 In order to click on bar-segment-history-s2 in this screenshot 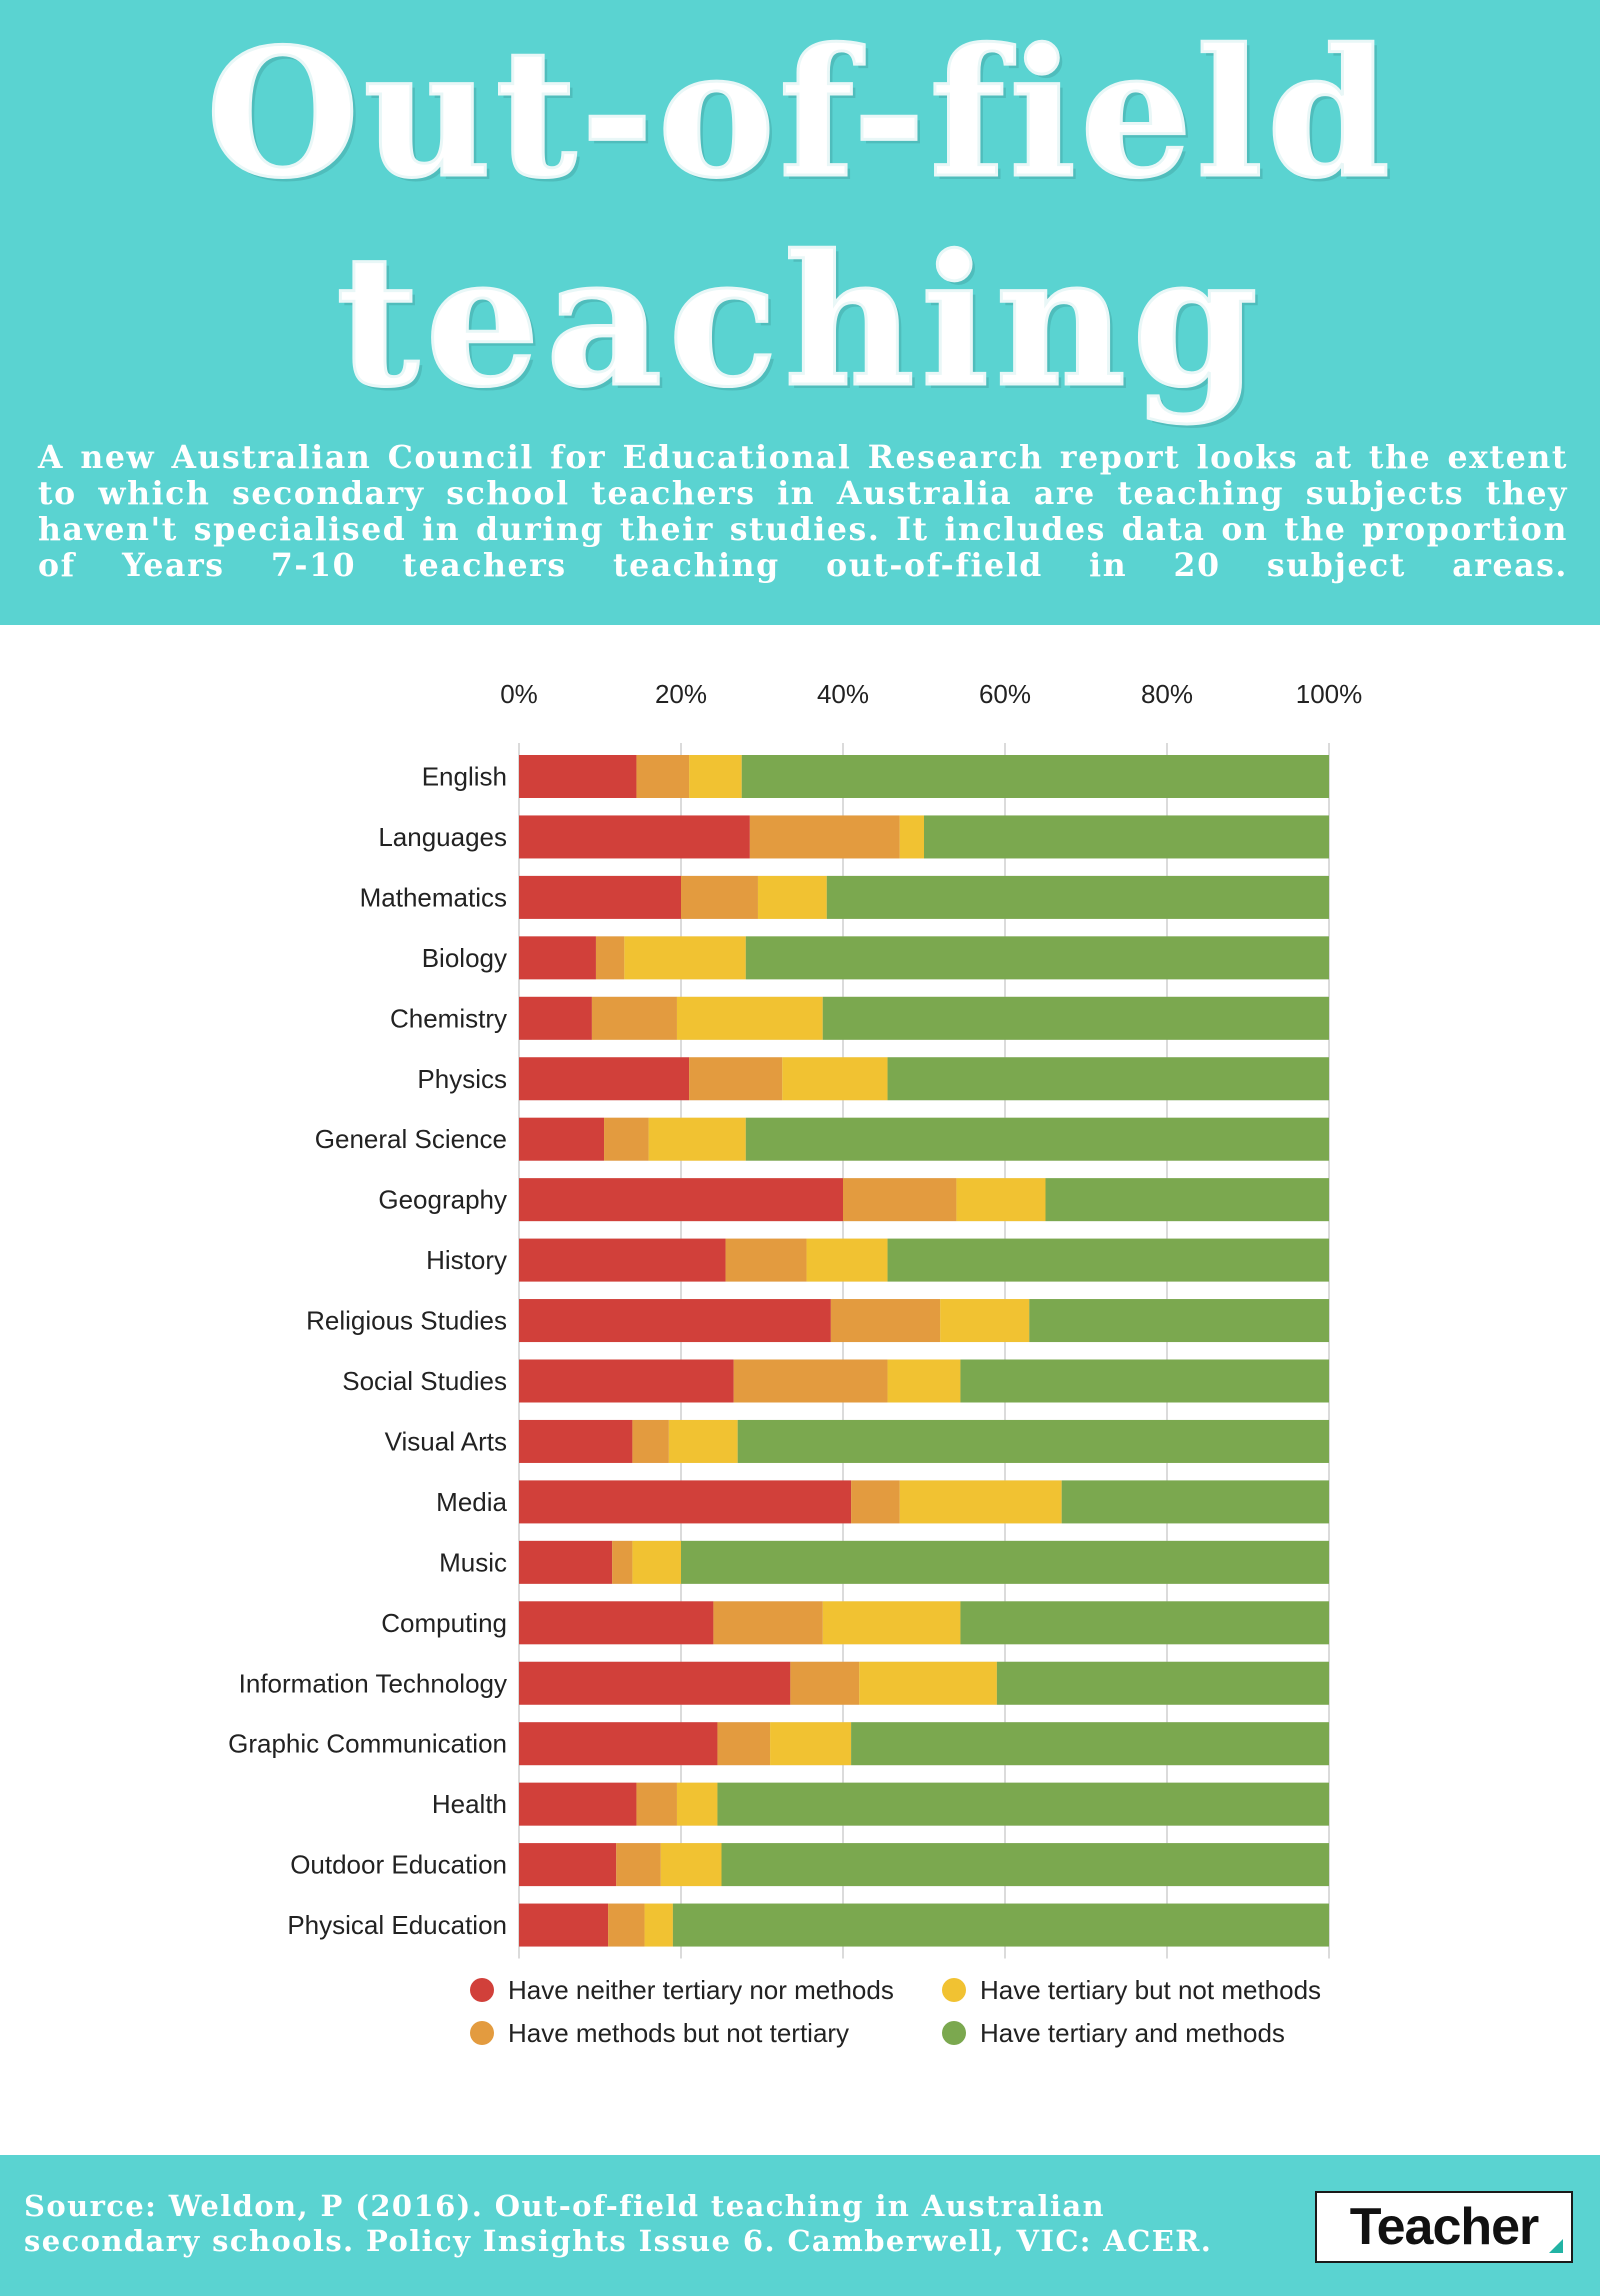, I will do `click(847, 1260)`.